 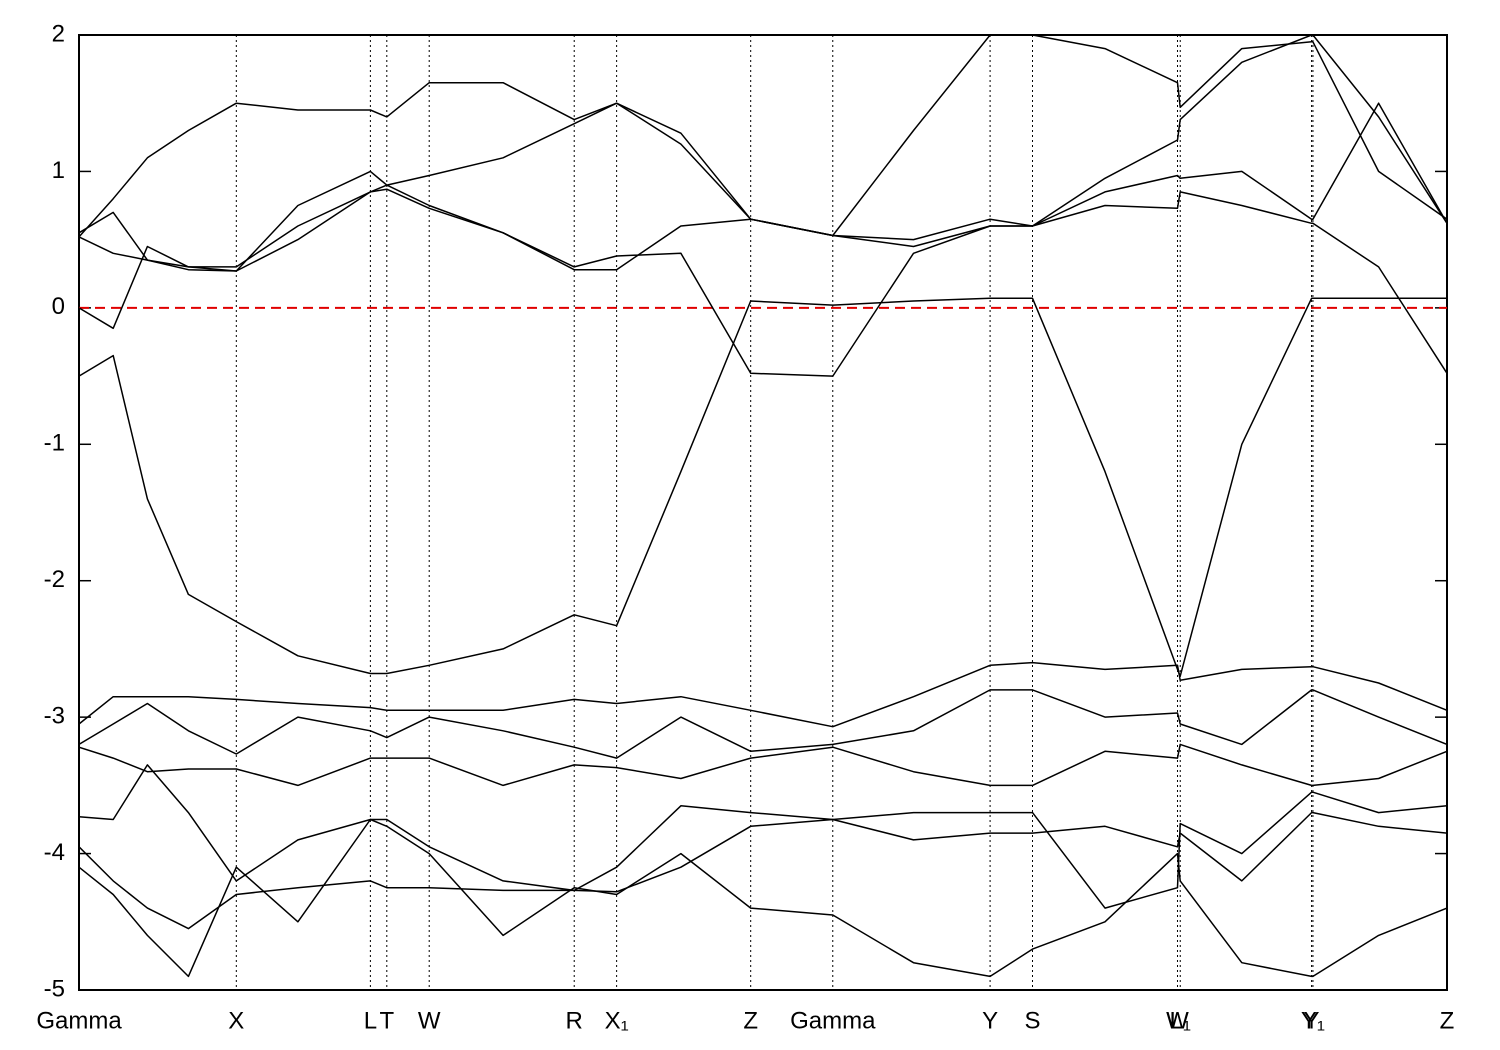 What do you see at coordinates (54, 988) in the screenshot?
I see `y-tick-label: -5` at bounding box center [54, 988].